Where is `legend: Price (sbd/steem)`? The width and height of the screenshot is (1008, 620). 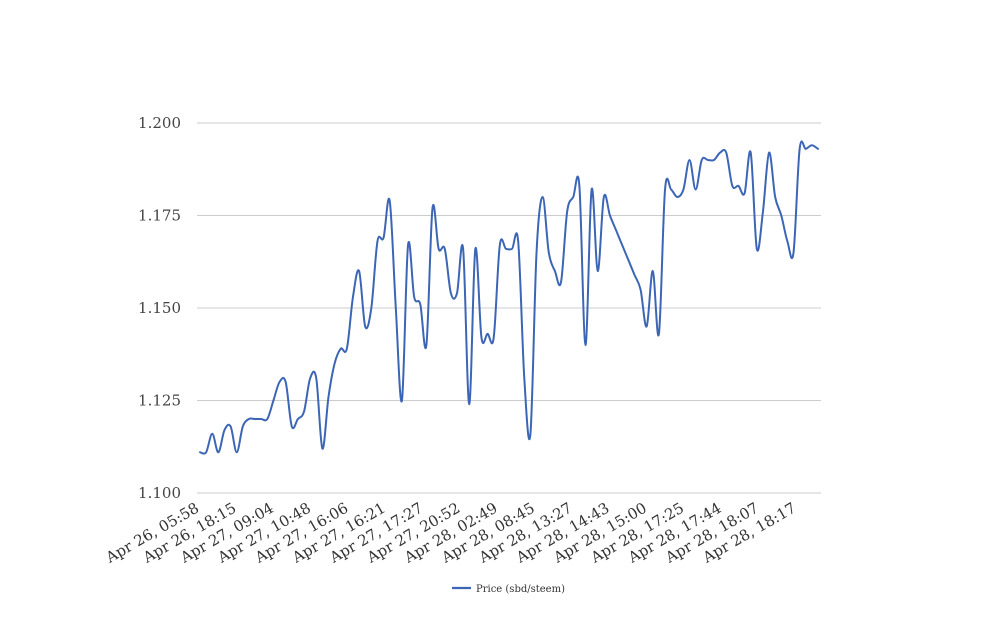 legend: Price (sbd/steem) is located at coordinates (508, 589).